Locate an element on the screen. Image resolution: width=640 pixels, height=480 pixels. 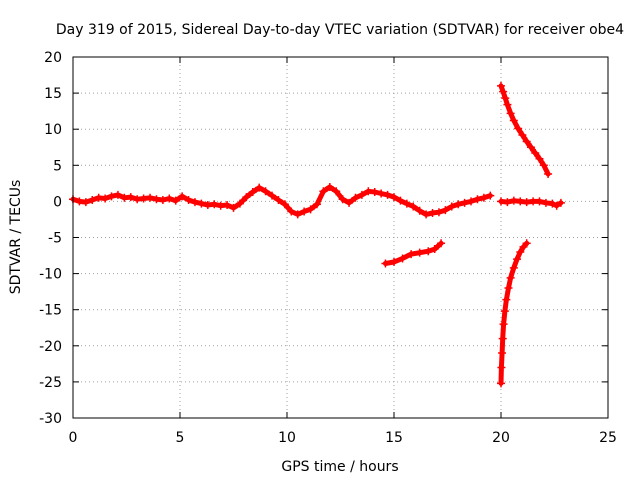
y-tick-label: 20 is located at coordinates (53, 58).